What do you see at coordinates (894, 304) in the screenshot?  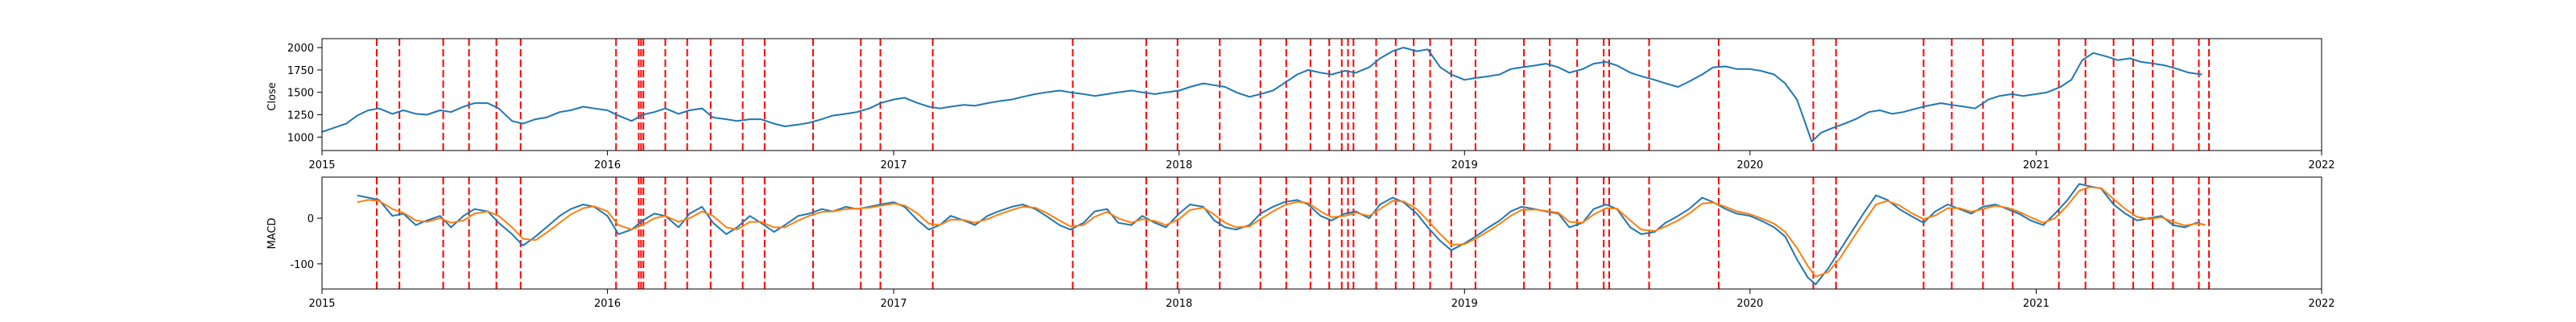 I see `macd-x-tick-label: 2017` at bounding box center [894, 304].